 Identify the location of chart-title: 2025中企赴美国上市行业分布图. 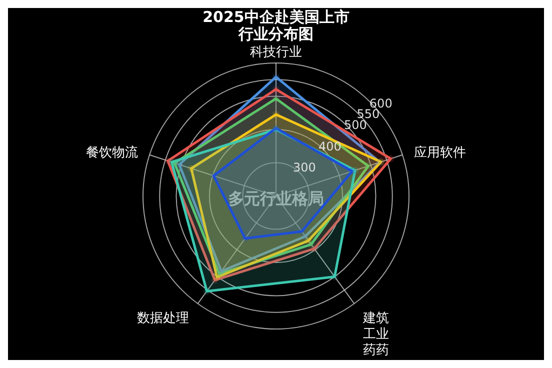
(276, 25).